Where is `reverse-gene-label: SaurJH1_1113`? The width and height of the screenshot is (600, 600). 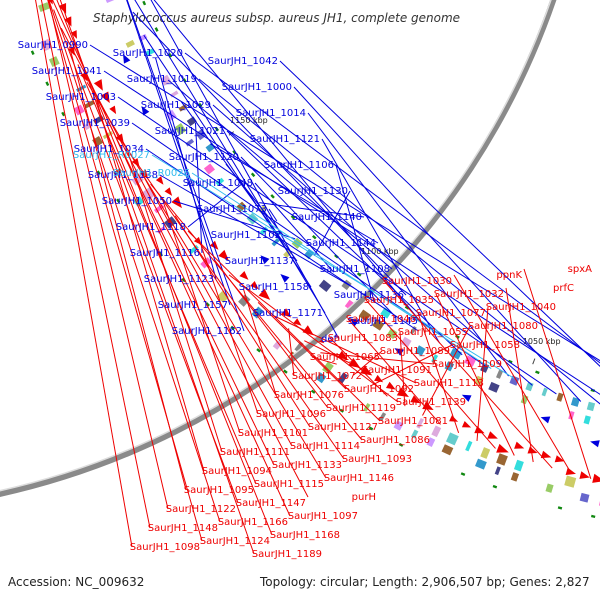 reverse-gene-label: SaurJH1_1113 is located at coordinates (449, 383).